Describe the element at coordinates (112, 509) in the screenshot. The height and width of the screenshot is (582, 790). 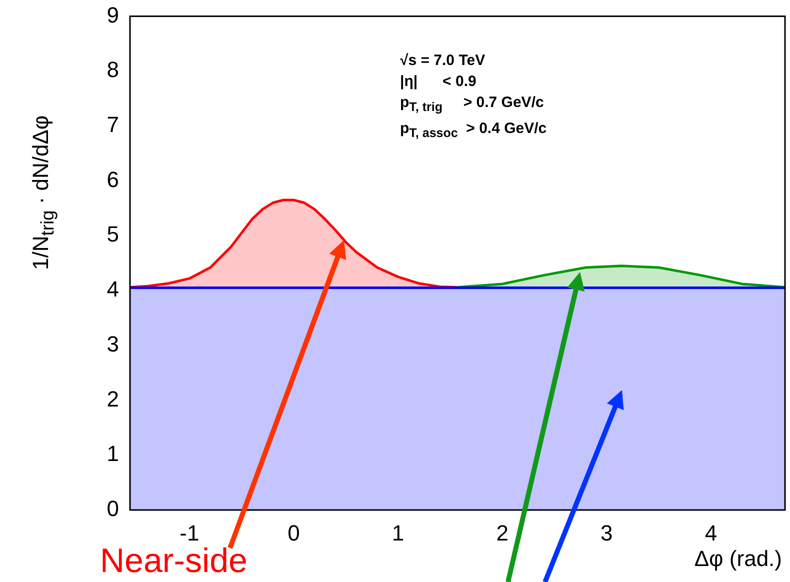
I see `y-tick-label: 0` at that location.